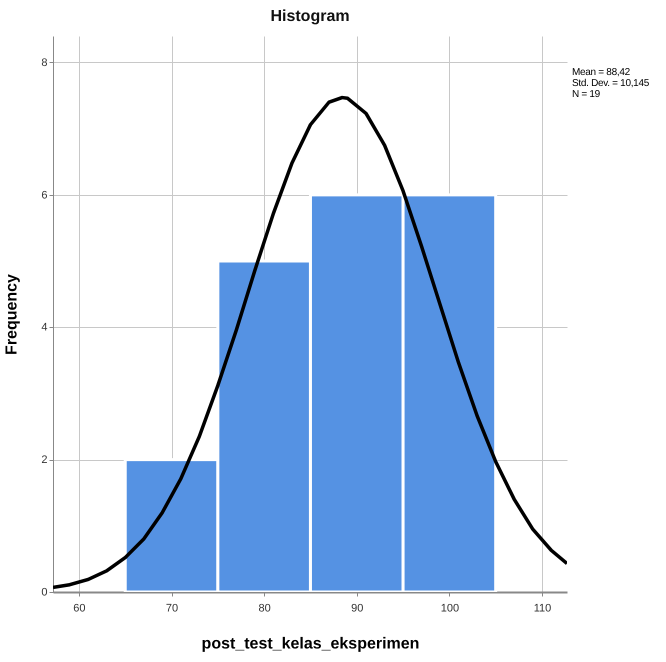 This screenshot has height=662, width=666. Describe the element at coordinates (264, 608) in the screenshot. I see `x-tick-label: 80` at that location.